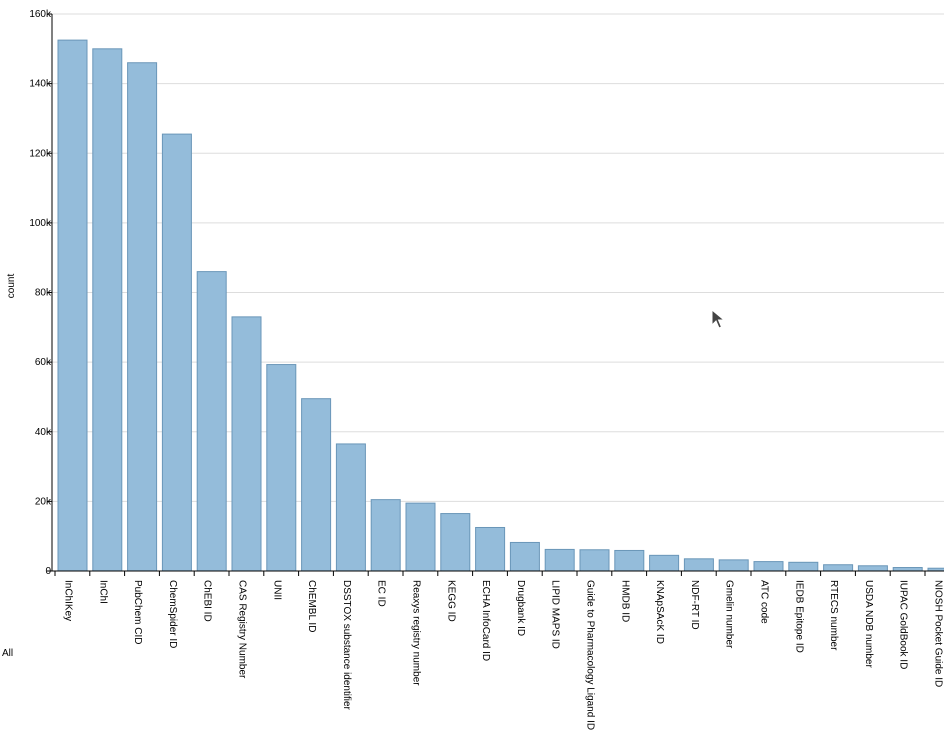 This screenshot has height=733, width=944. I want to click on x-category-label: EC ID, so click(381, 593).